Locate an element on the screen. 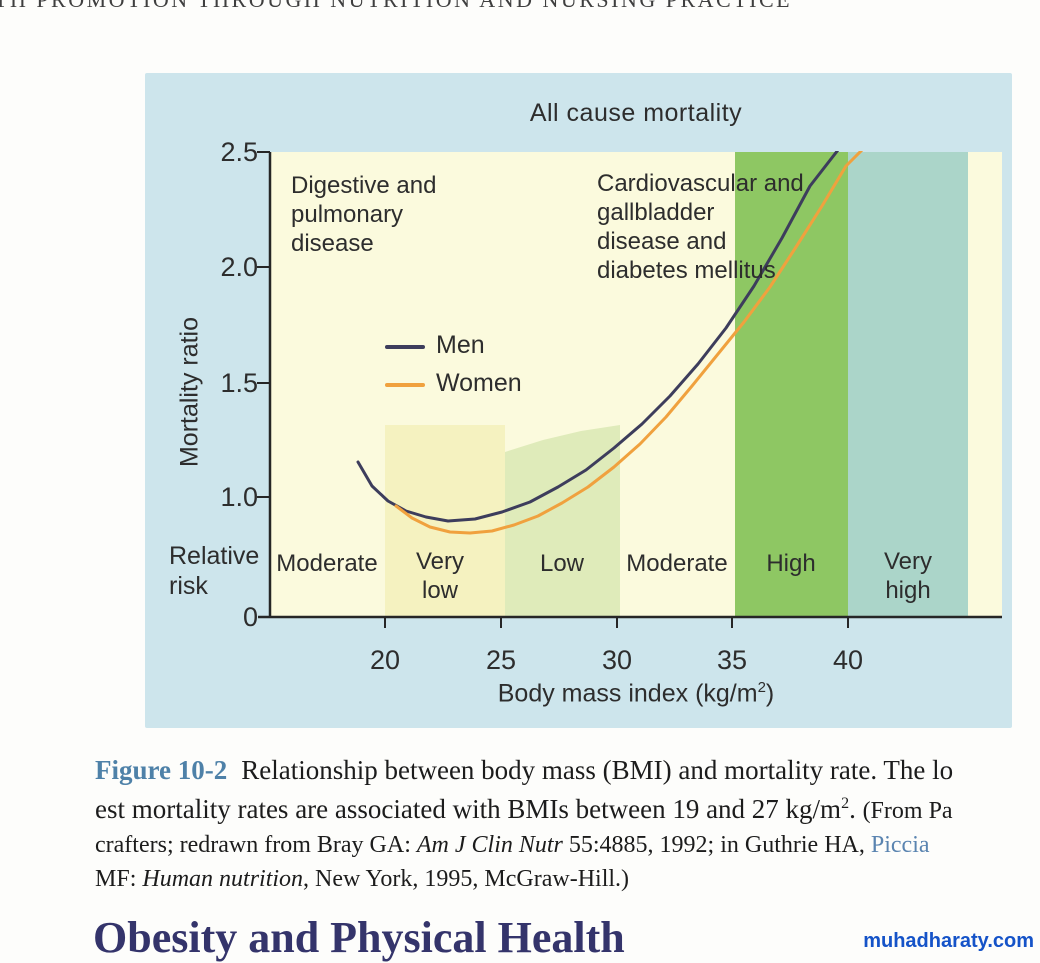  annotation-digestive: Digestive and pulmonary disease is located at coordinates (364, 214).